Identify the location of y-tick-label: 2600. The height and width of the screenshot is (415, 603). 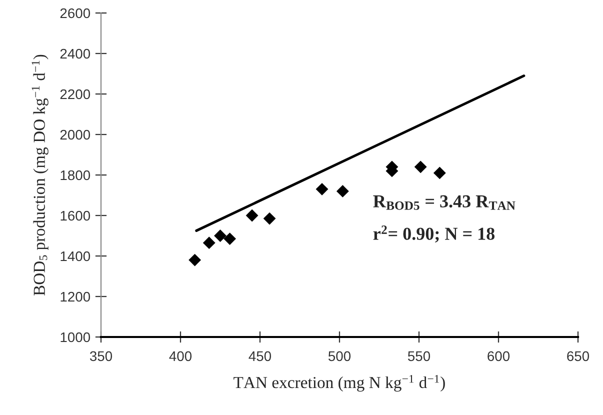
(75, 13).